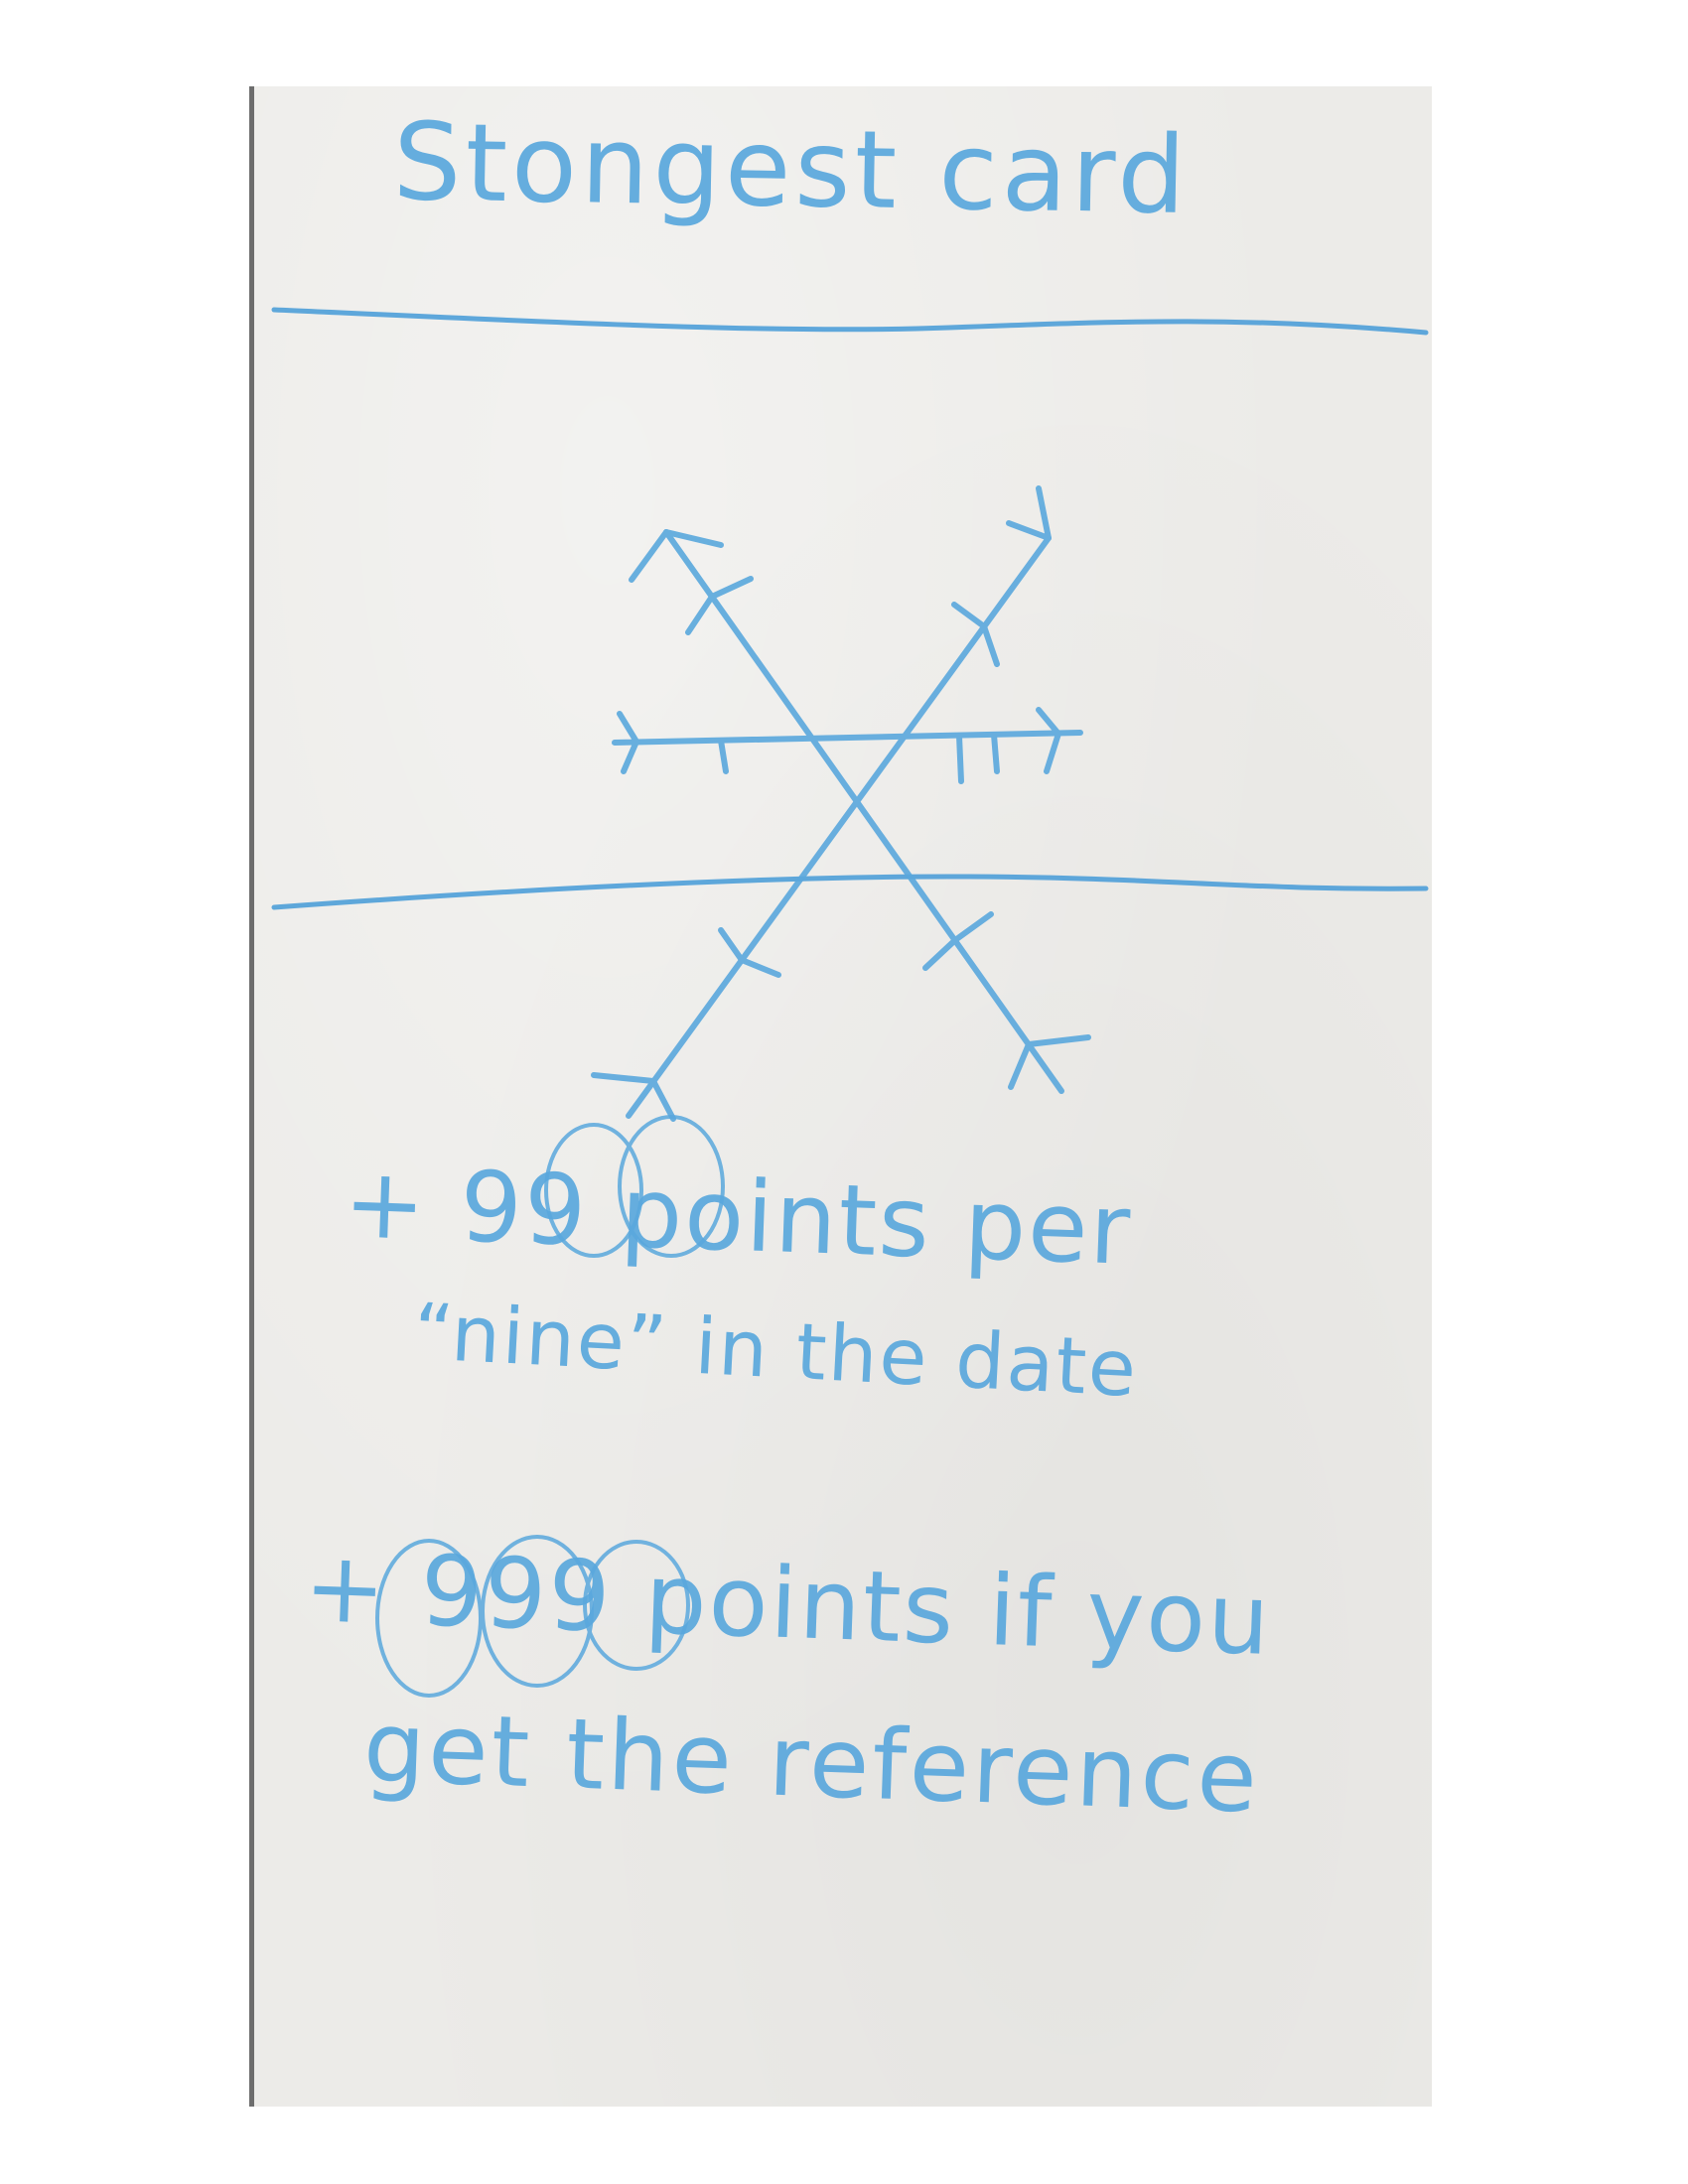 Image resolution: width=1688 pixels, height=2184 pixels. What do you see at coordinates (850, 321) in the screenshot?
I see `top-divider` at bounding box center [850, 321].